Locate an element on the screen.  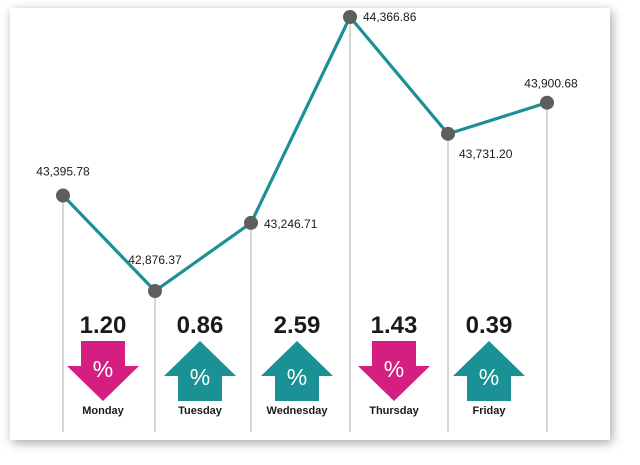
data-label: 43,246.71 is located at coordinates (291, 224).